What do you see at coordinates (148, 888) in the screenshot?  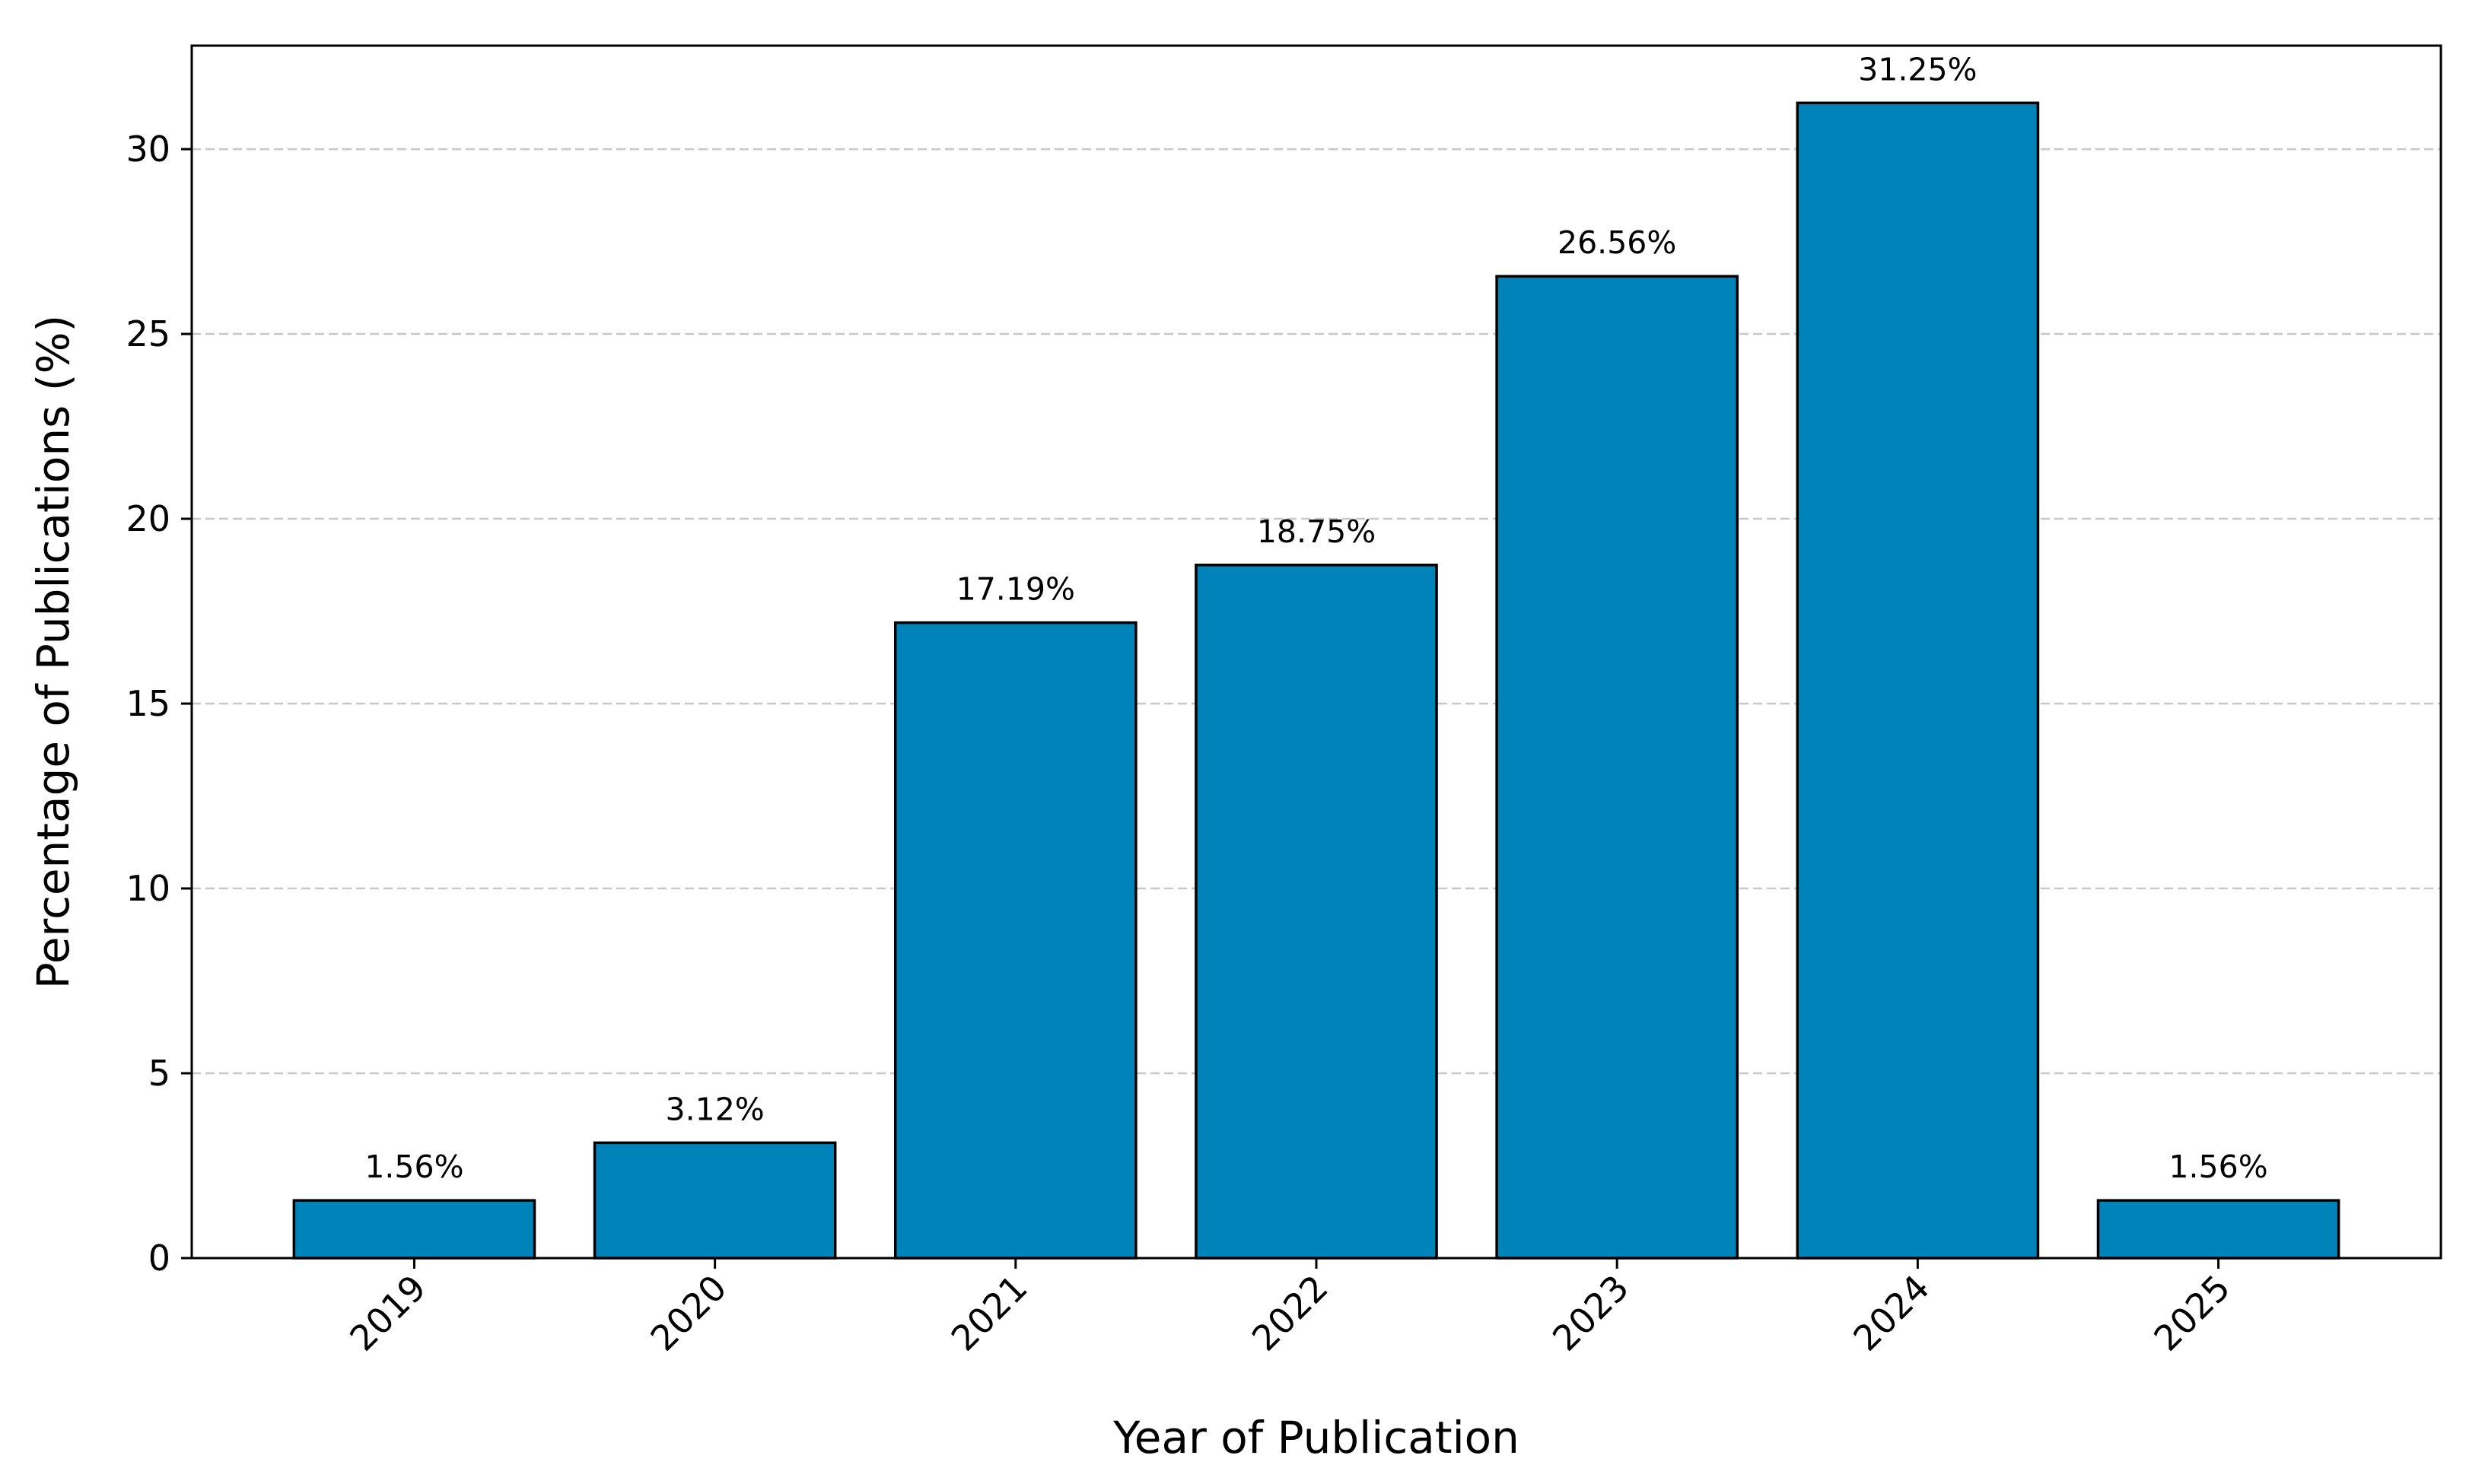 I see `y-tick-label: 10` at bounding box center [148, 888].